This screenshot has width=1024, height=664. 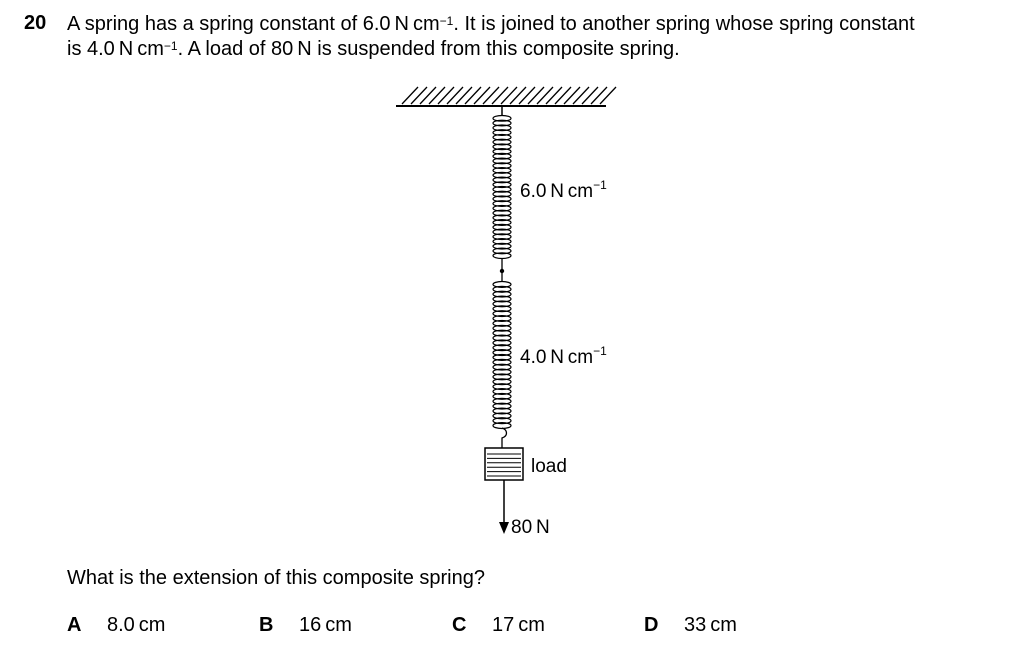 What do you see at coordinates (446, 21) in the screenshot?
I see `question-line-1-sup: −1` at bounding box center [446, 21].